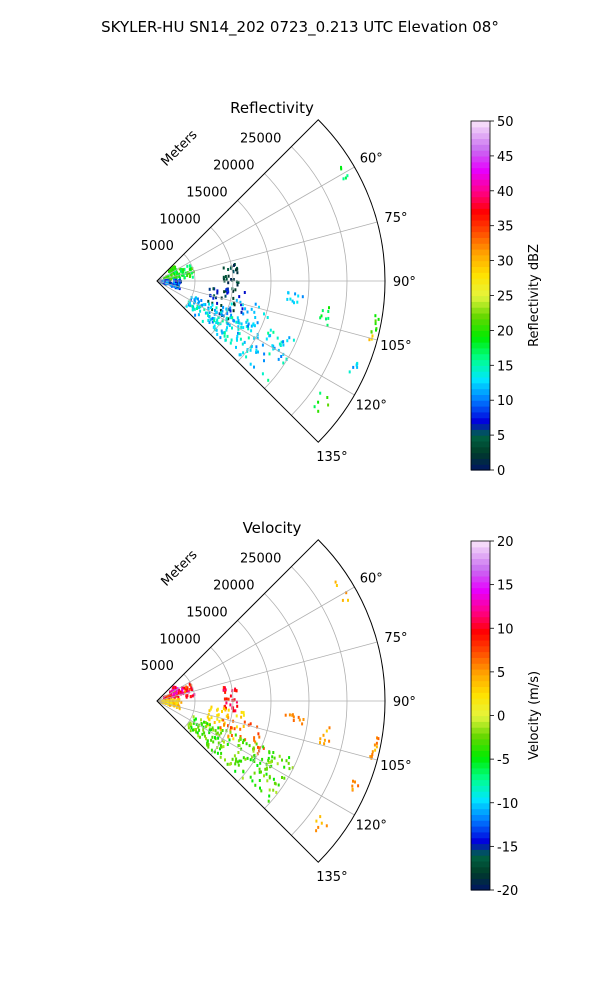  What do you see at coordinates (503, 760) in the screenshot?
I see `colorbar-tick-label: -5` at bounding box center [503, 760].